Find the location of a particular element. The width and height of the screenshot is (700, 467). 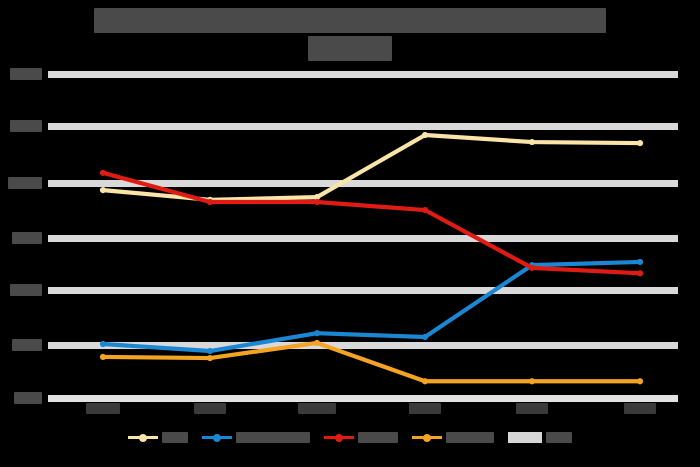

chart-legend is located at coordinates (350, 437).